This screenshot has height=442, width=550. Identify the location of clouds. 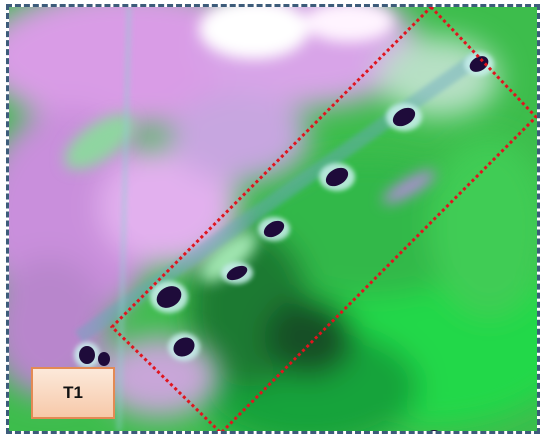
(296, 33).